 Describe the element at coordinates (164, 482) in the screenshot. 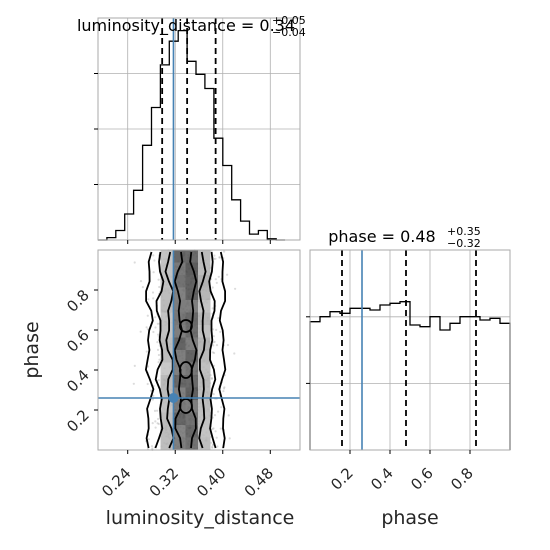

I see `x-tick-label: 0.32` at that location.